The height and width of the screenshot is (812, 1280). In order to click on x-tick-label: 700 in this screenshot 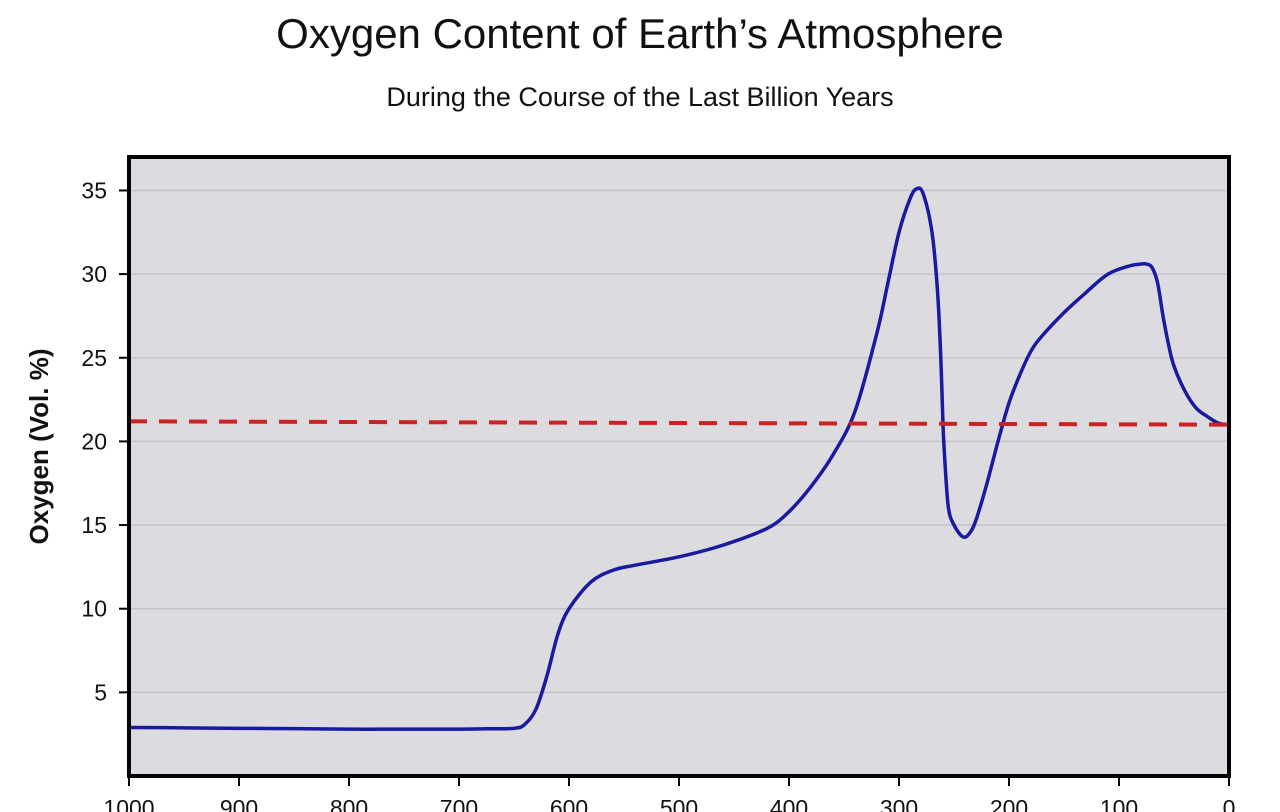, I will do `click(459, 803)`.